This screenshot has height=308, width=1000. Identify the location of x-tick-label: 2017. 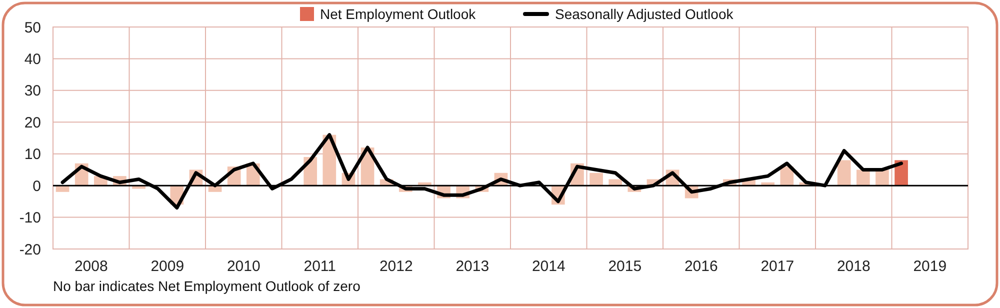
(777, 266).